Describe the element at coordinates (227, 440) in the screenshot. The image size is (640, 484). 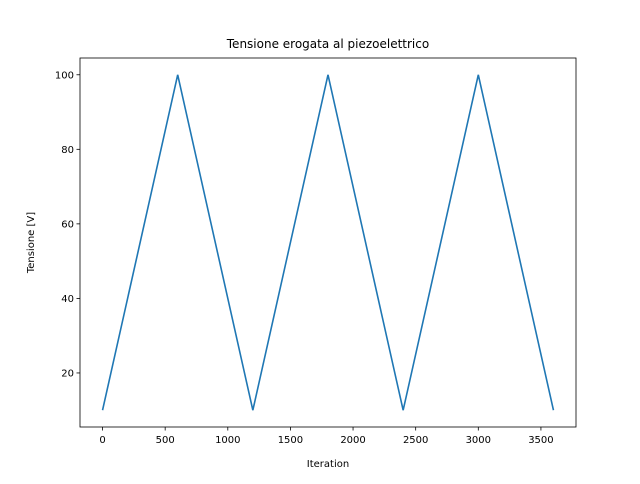
I see `x-tick-label: 1000` at that location.